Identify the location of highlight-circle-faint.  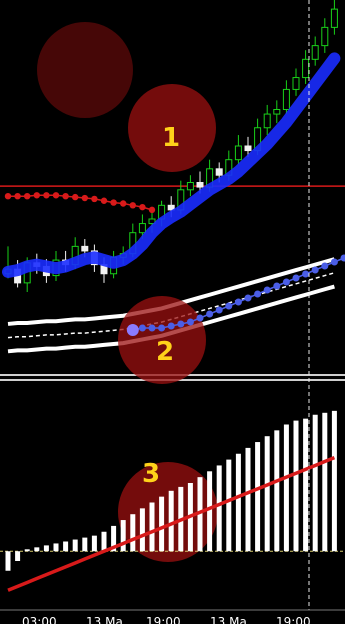
(85, 70).